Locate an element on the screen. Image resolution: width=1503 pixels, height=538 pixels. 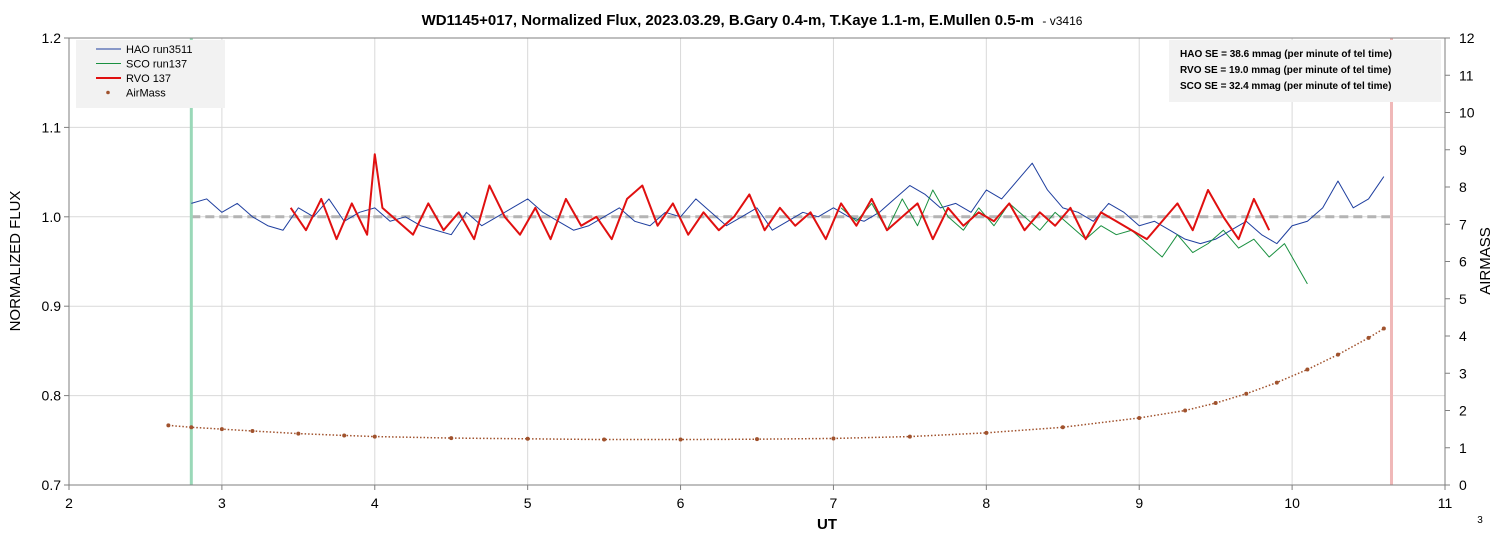
y-axis-title: NORMALIZED FLUX is located at coordinates (15, 261).